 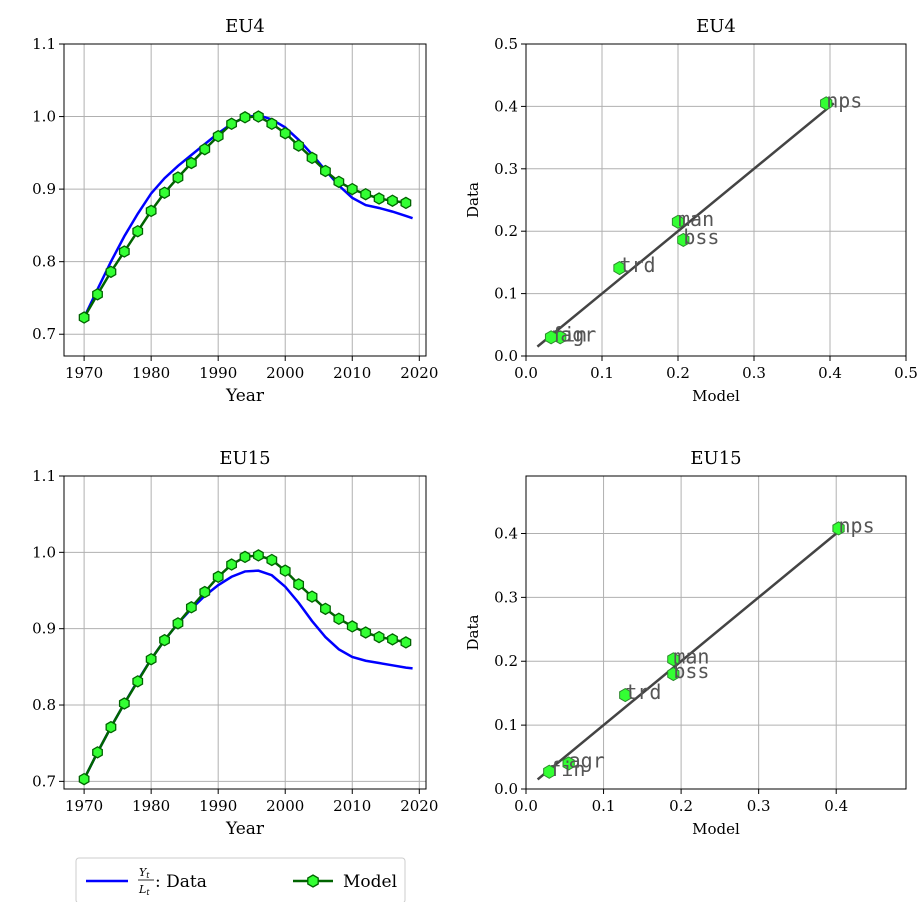 I want to click on y-tick-label: 0.1, so click(x=506, y=294).